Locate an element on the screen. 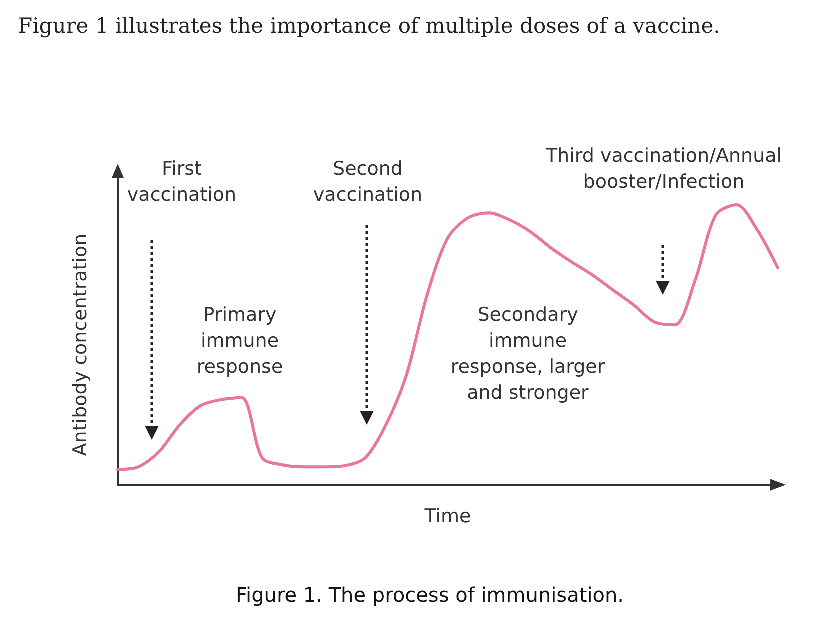 The width and height of the screenshot is (831, 624). annotation: First vaccination is located at coordinates (182, 182).